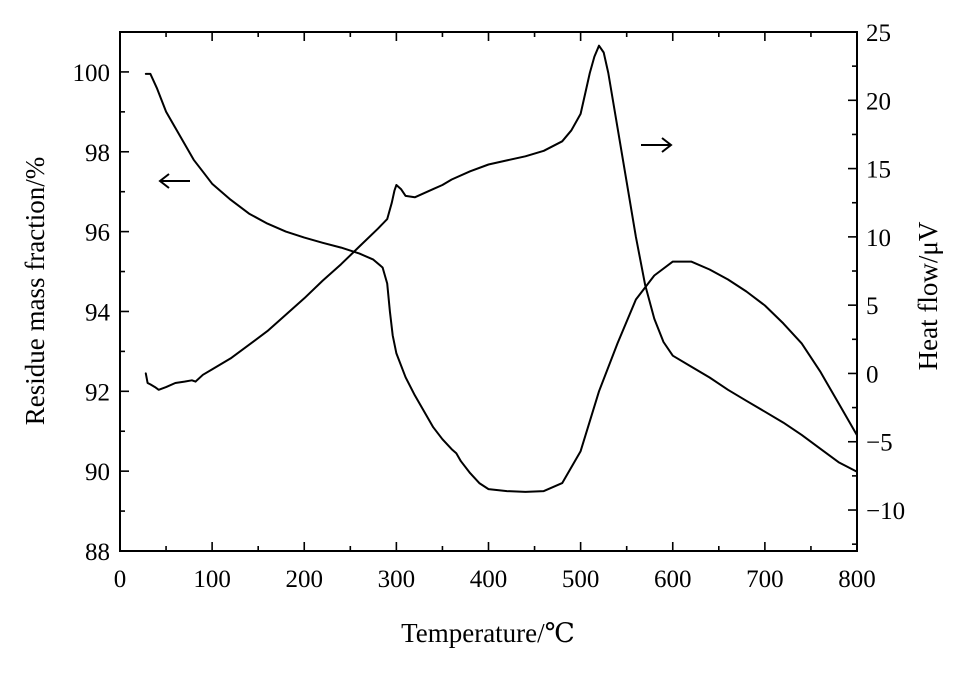 The height and width of the screenshot is (689, 966). Describe the element at coordinates (879, 443) in the screenshot. I see `y-right-tick-label: −5` at that location.